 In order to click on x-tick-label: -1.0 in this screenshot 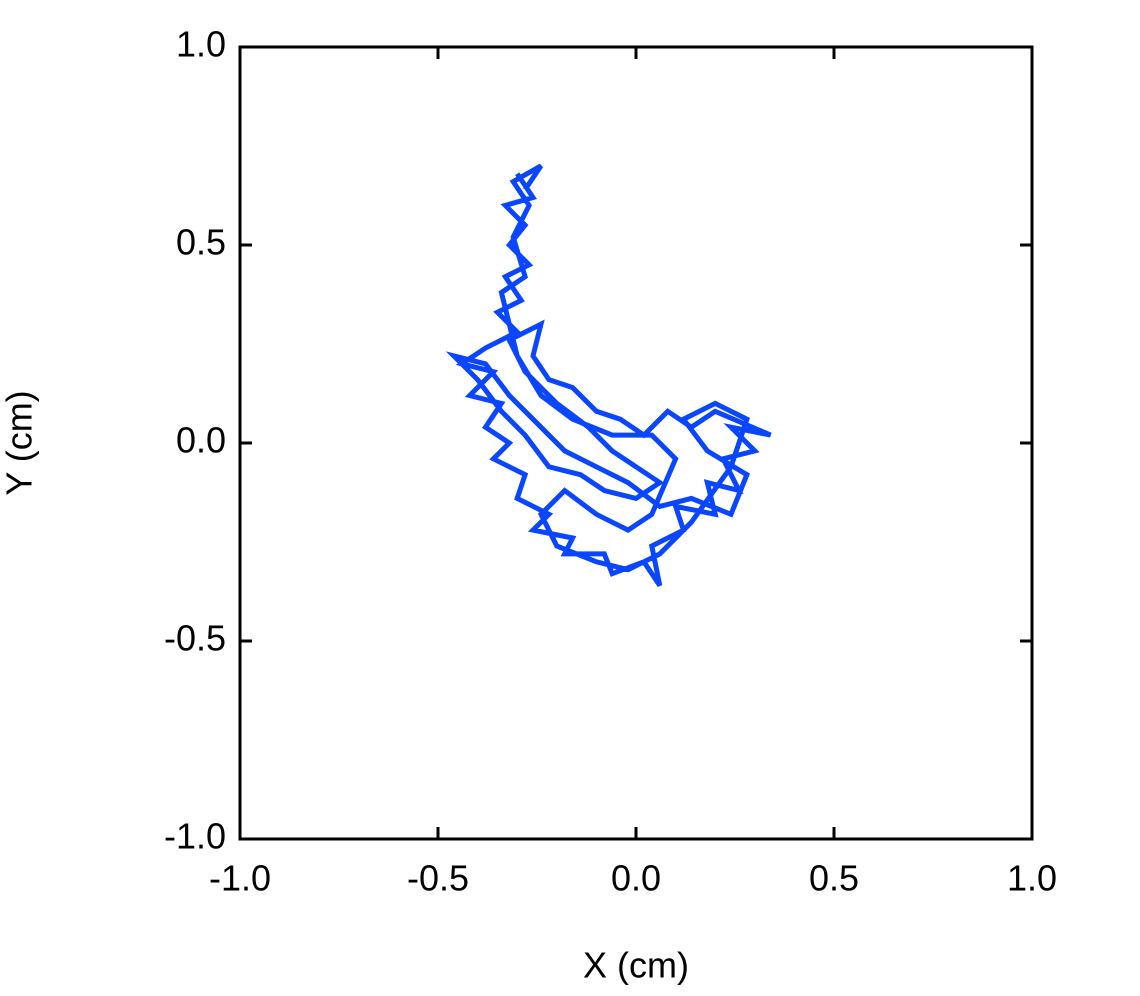, I will do `click(240, 878)`.